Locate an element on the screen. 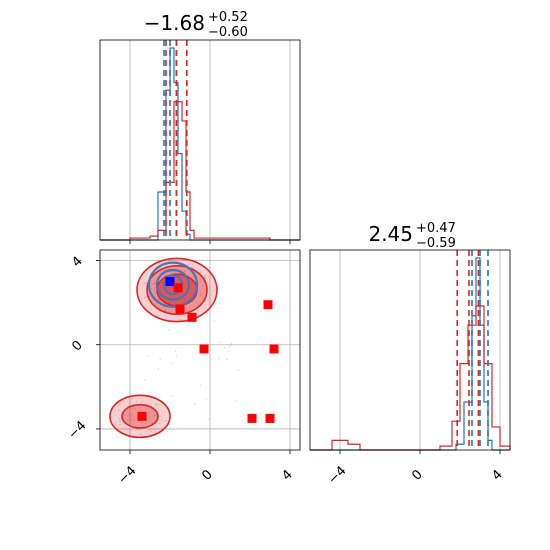 Image resolution: width=550 pixels, height=550 pixels. y-marginal-title-plus: +0.47 is located at coordinates (436, 228).